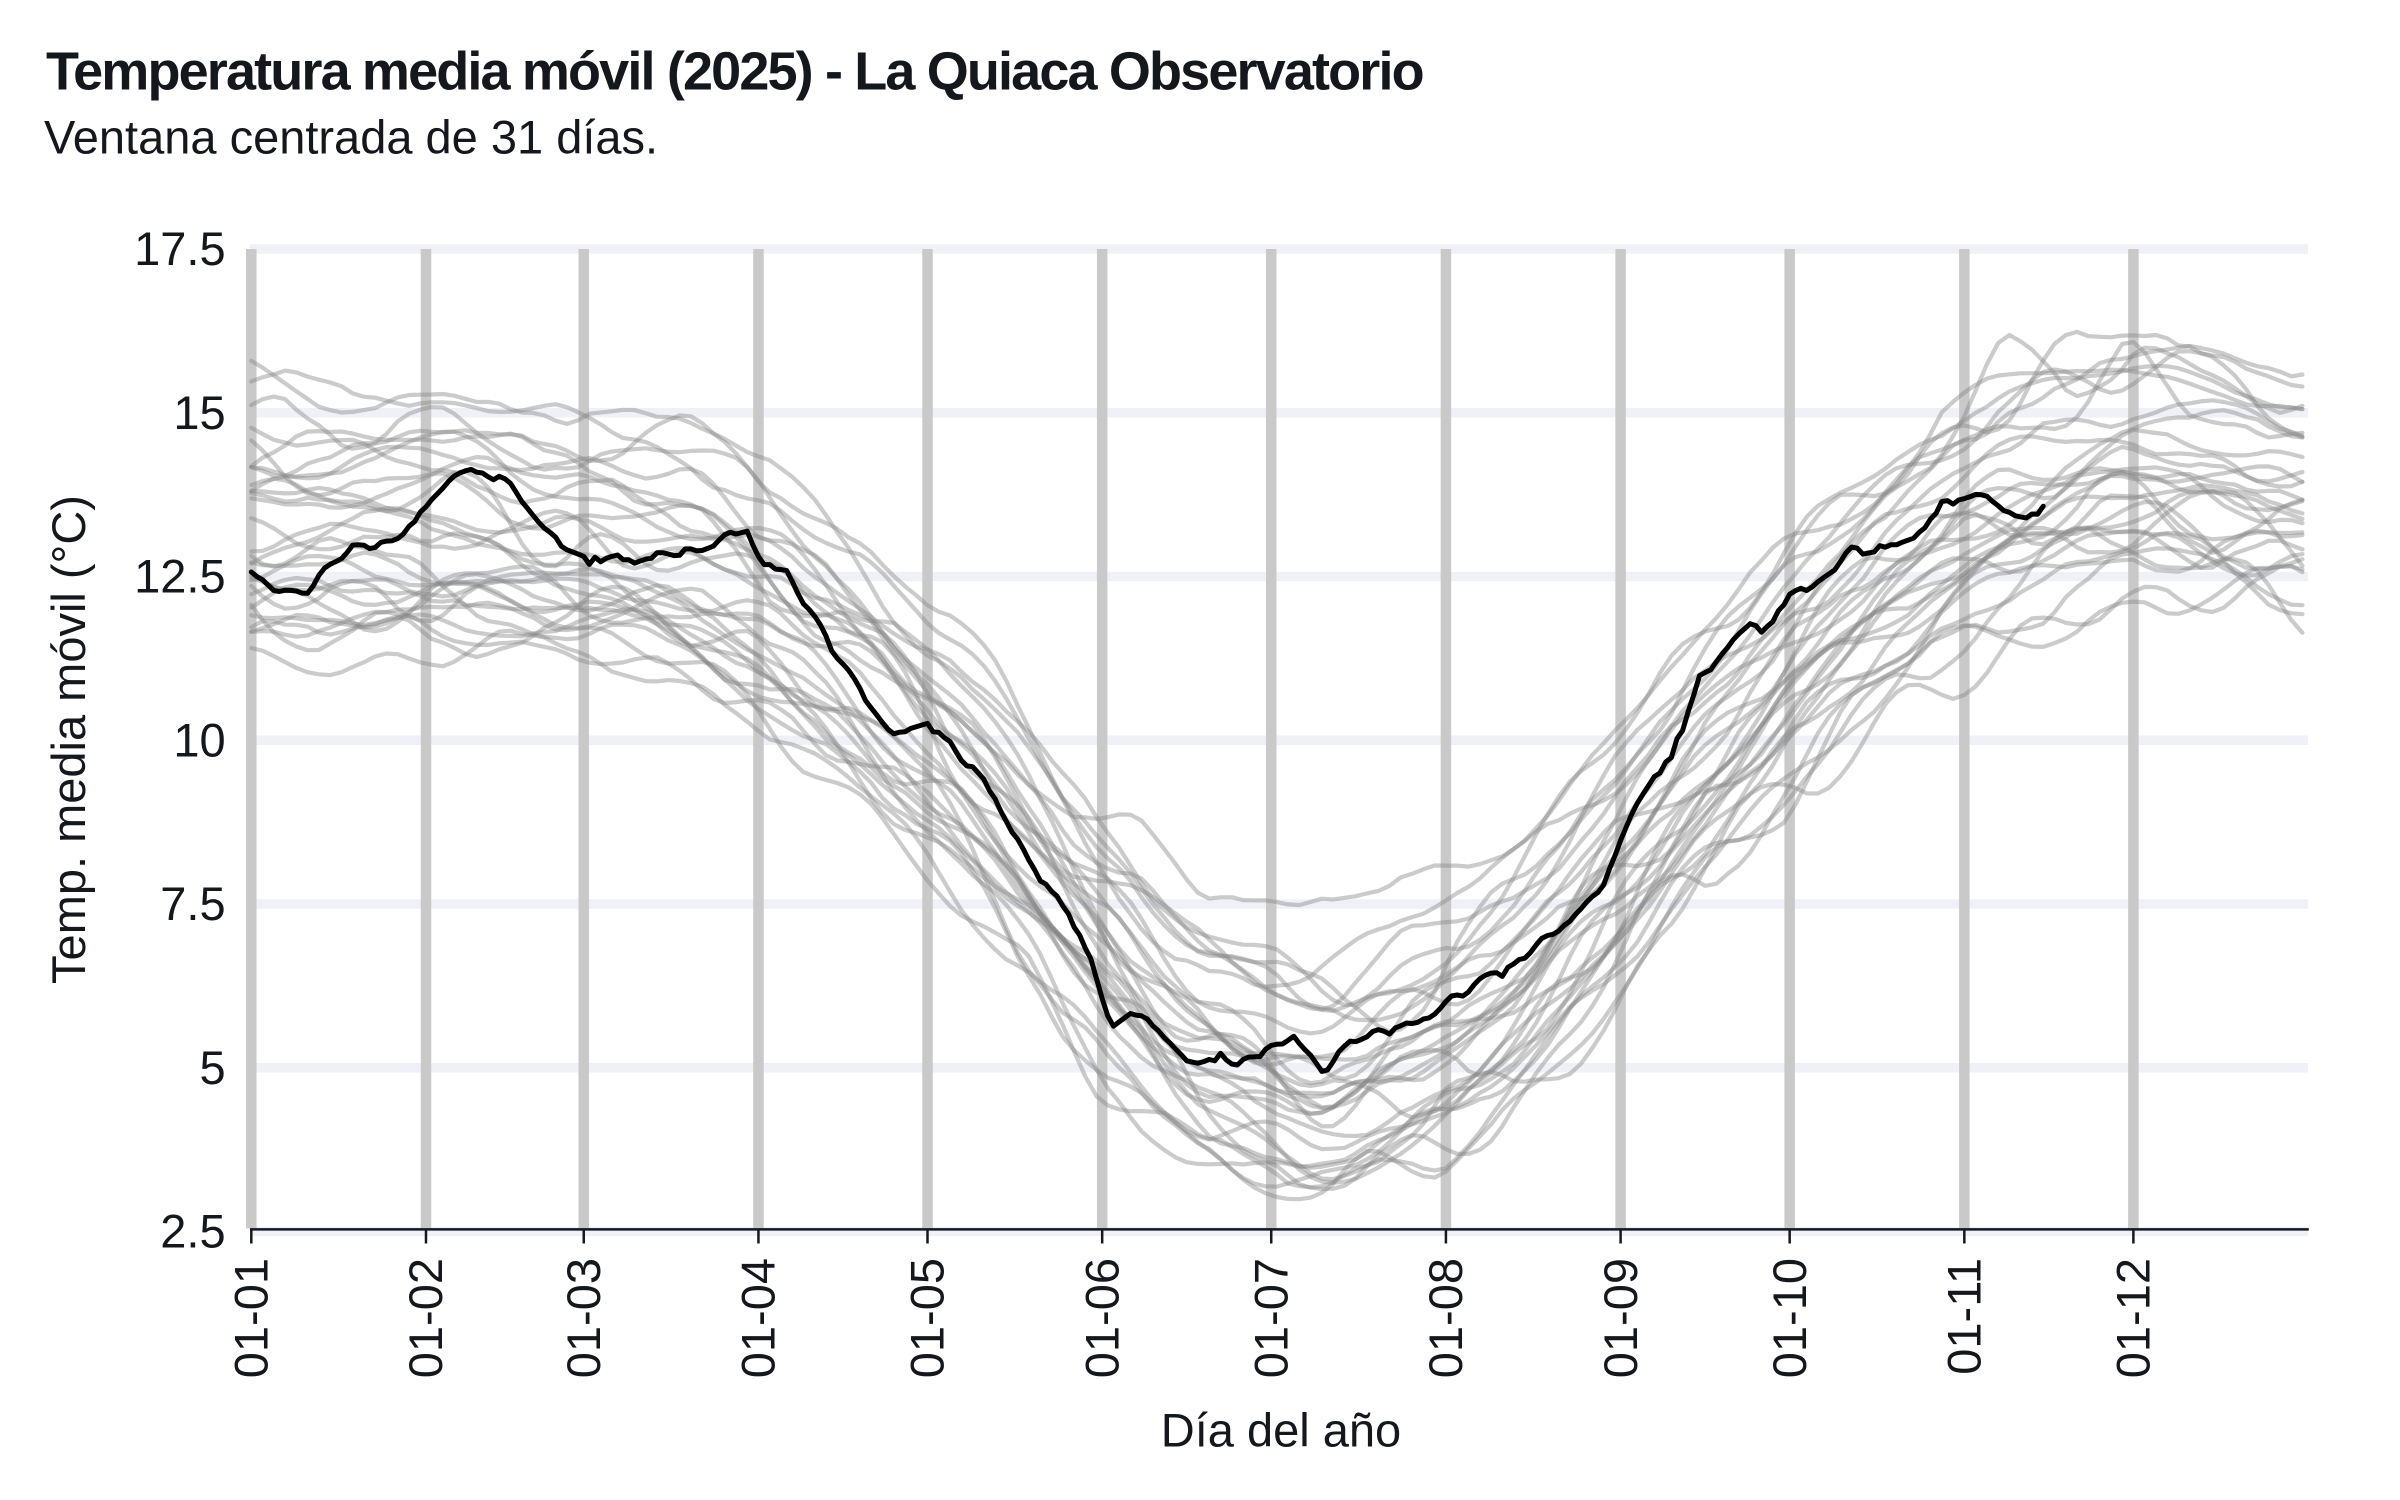 This screenshot has width=2400, height=1500. I want to click on svg-text: 01-08, so click(1445, 1318).